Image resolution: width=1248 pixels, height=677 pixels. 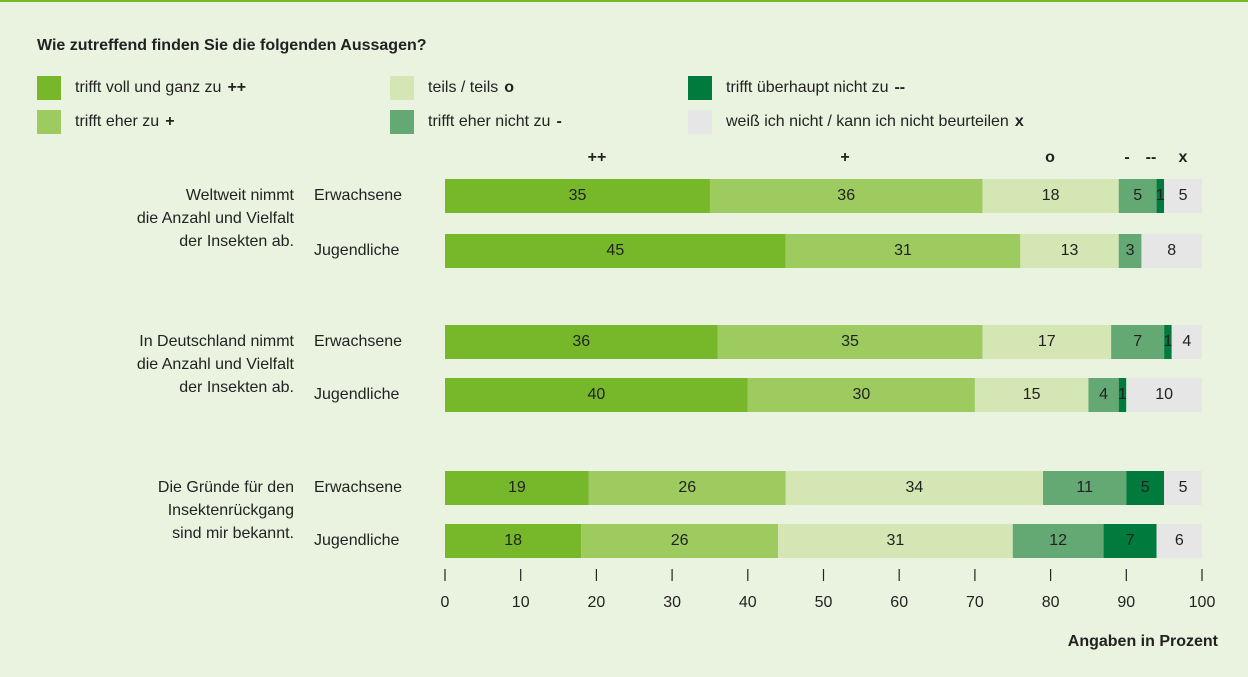 What do you see at coordinates (1151, 157) in the screenshot?
I see `column-symbol: --` at bounding box center [1151, 157].